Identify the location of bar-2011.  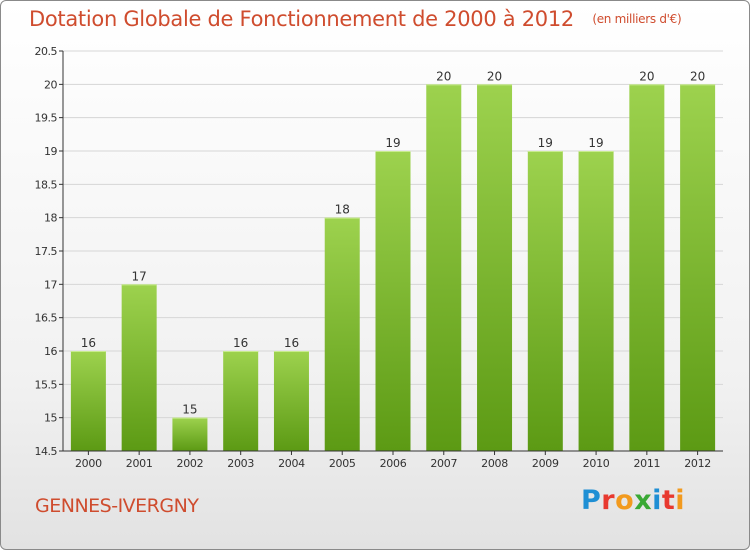
(647, 267).